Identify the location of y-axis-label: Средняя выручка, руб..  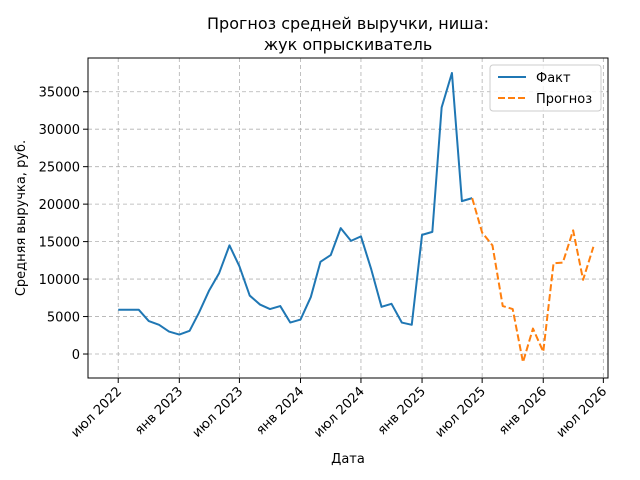
(21, 218).